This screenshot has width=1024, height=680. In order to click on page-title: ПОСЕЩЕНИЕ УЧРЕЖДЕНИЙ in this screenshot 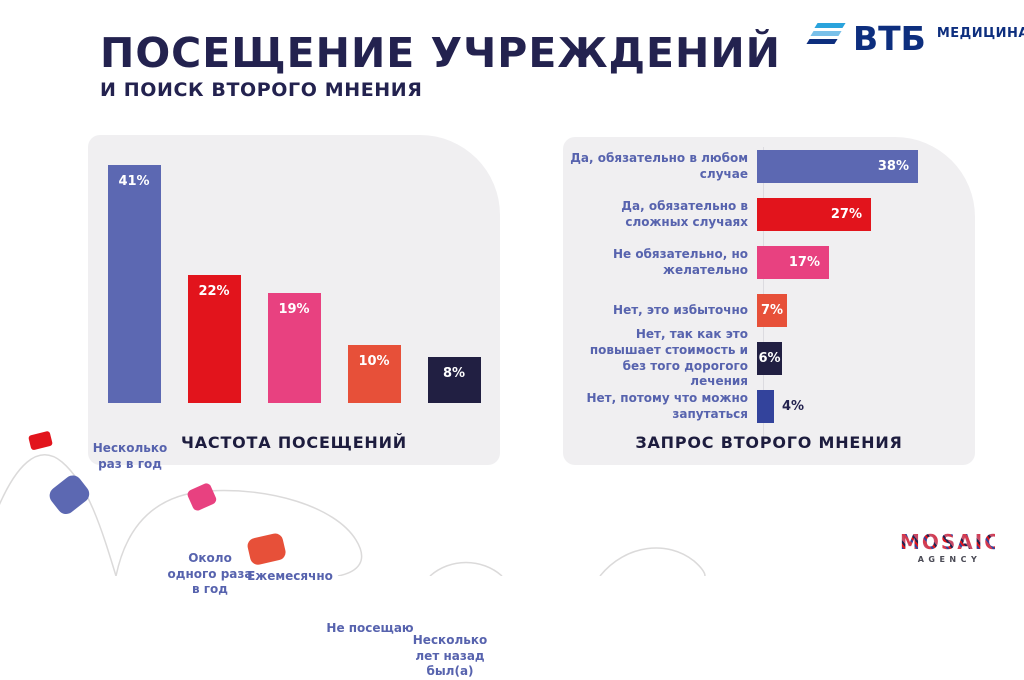, I will do `click(440, 53)`.